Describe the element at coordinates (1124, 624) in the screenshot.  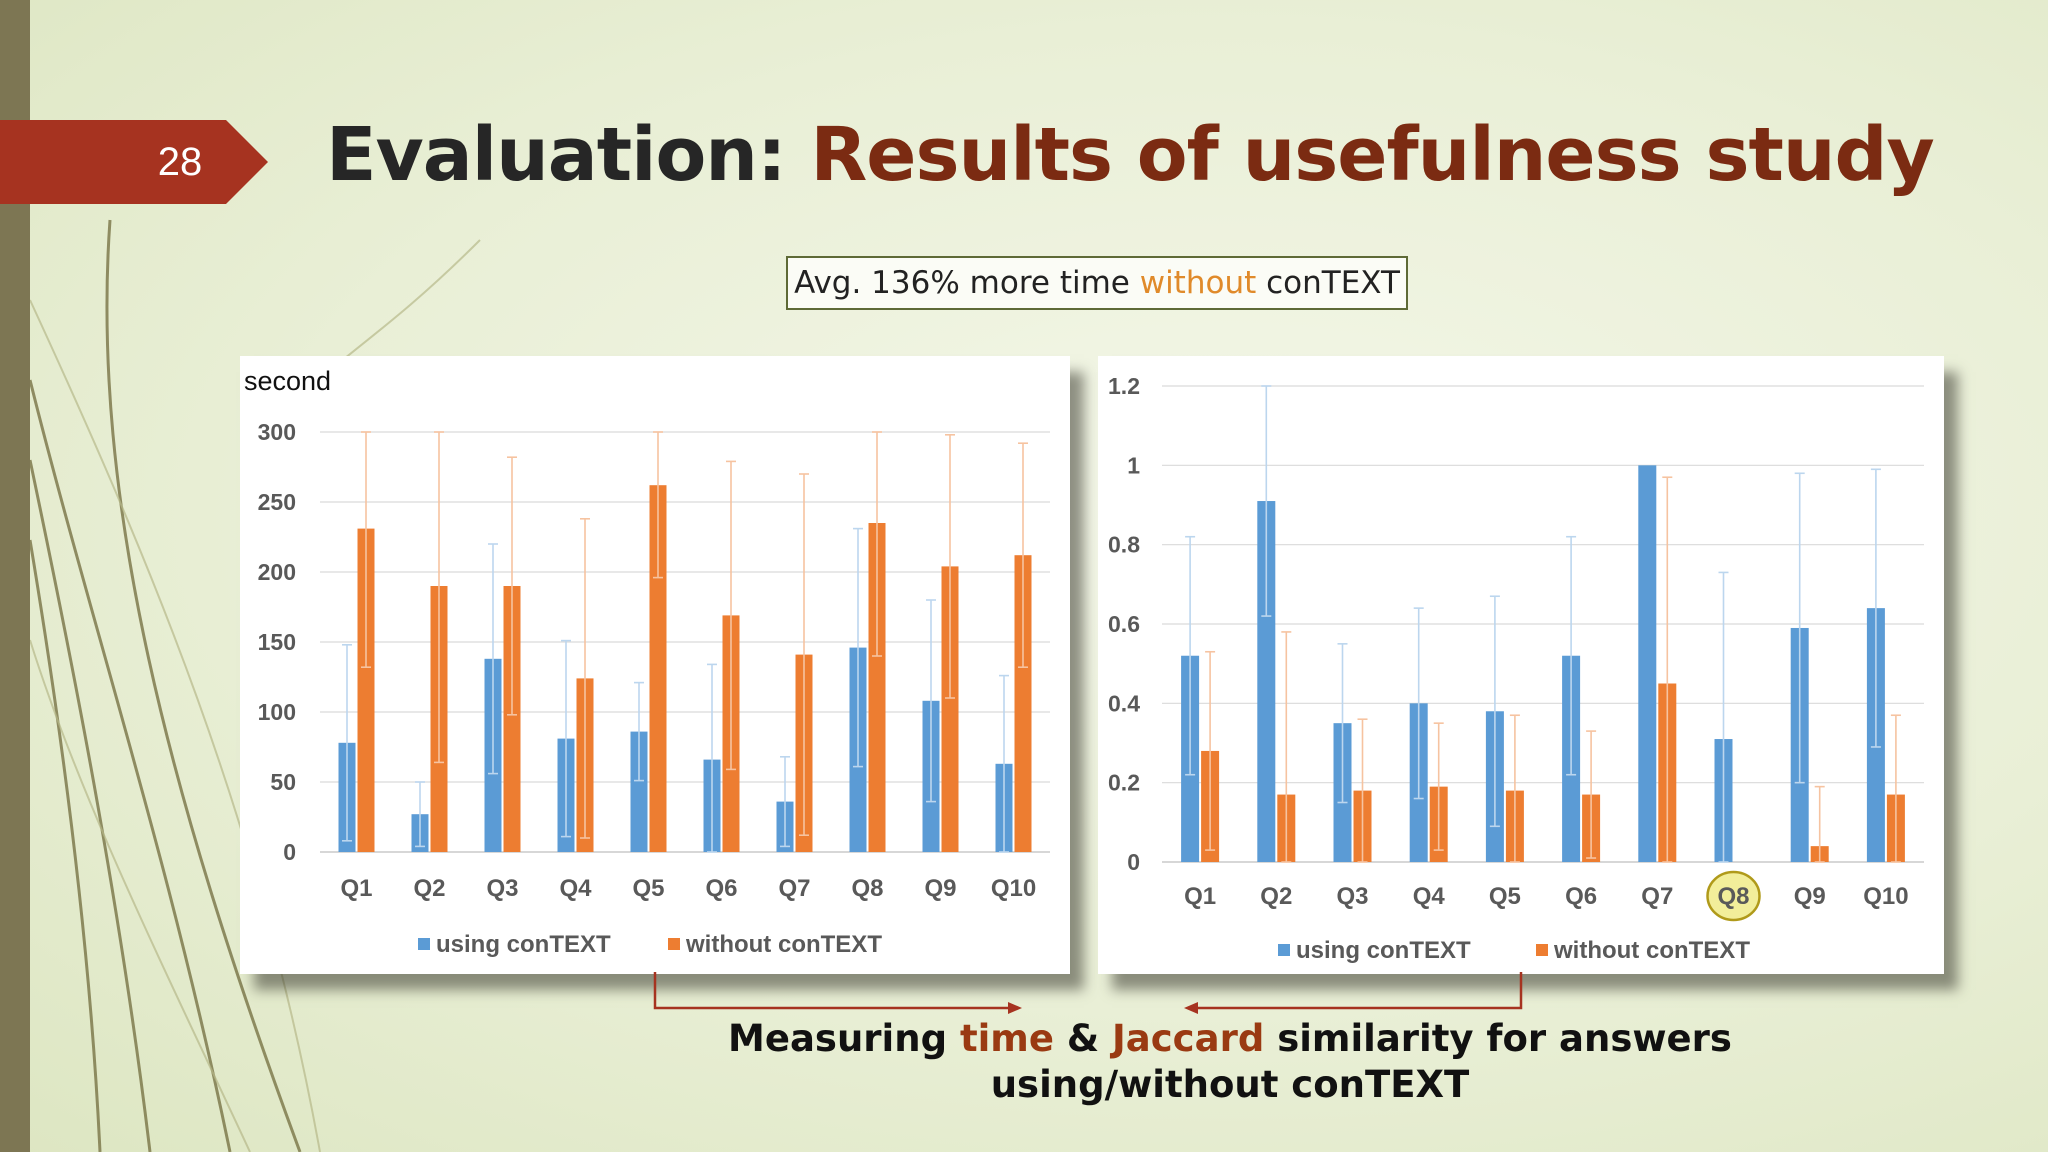
I see `y-tick-label: 0.6` at that location.